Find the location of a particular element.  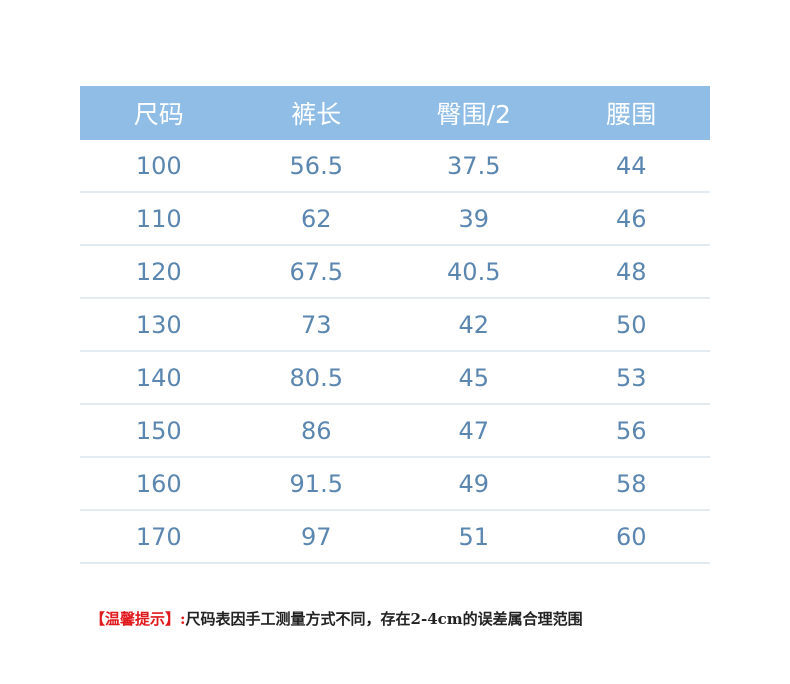

table-row: 120 67.5 40.5 48 is located at coordinates (395, 272).